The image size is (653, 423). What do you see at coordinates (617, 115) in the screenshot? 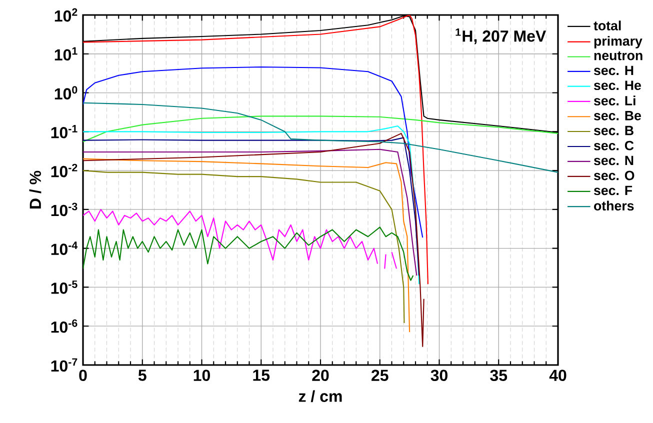
I see `legend-label: sec. Be` at bounding box center [617, 115].